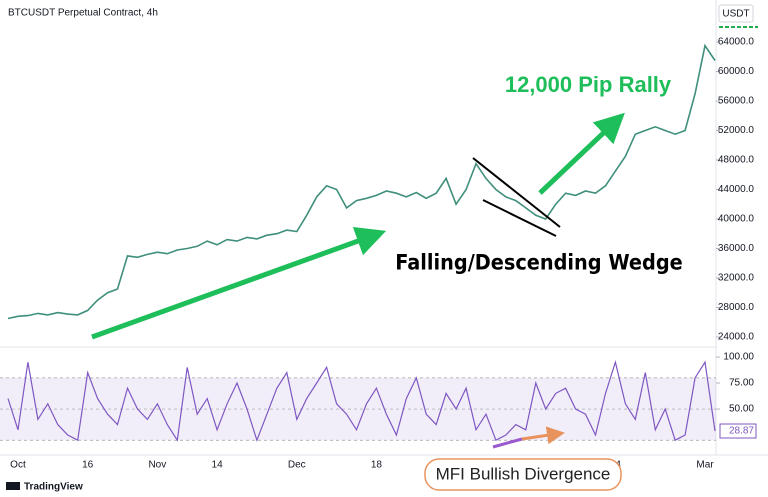 This screenshot has height=497, width=768. I want to click on logo, so click(13, 486).